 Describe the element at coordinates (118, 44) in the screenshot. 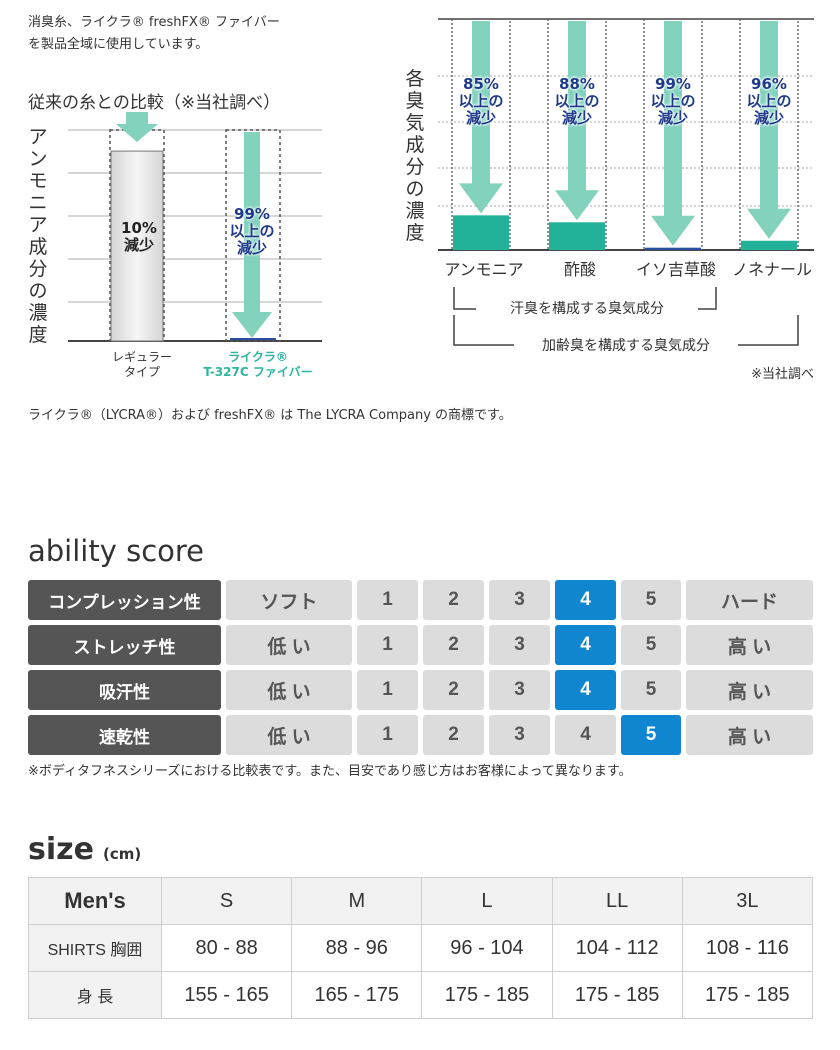

I see `intro-line-2: を製品全域に使用しています。` at that location.